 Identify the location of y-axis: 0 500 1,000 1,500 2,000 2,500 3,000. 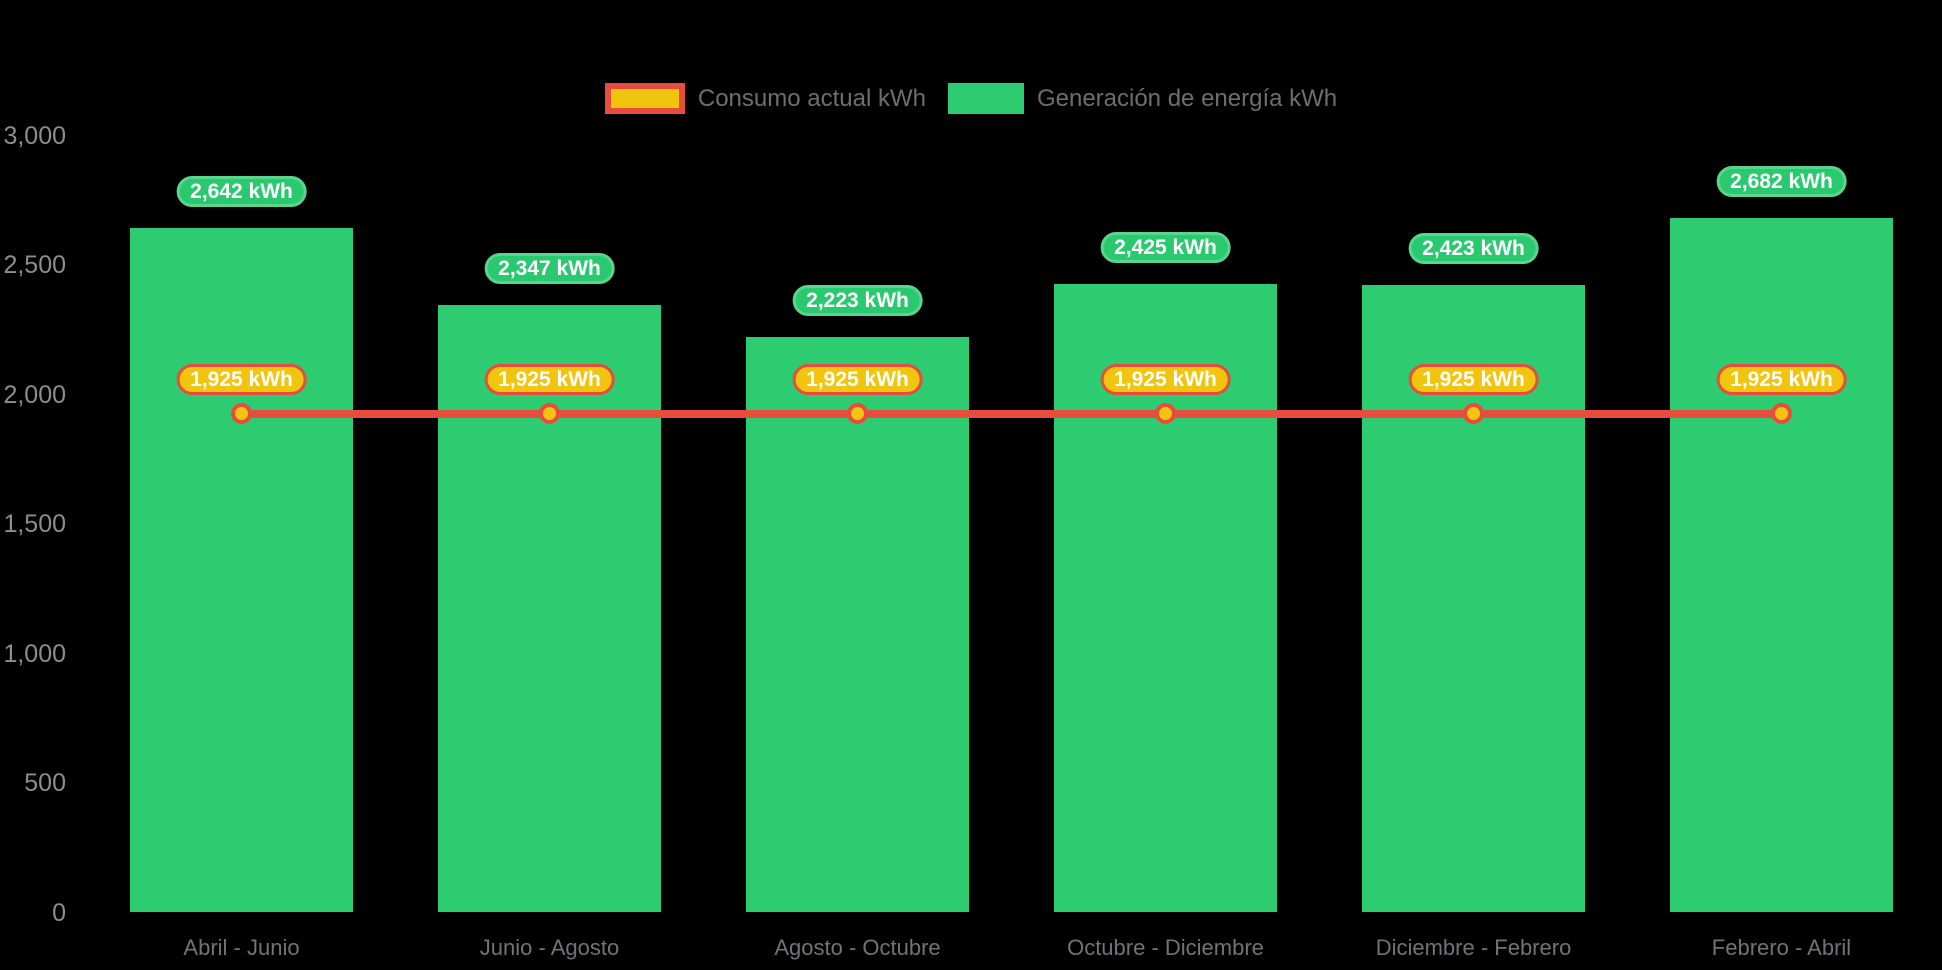
(33, 485).